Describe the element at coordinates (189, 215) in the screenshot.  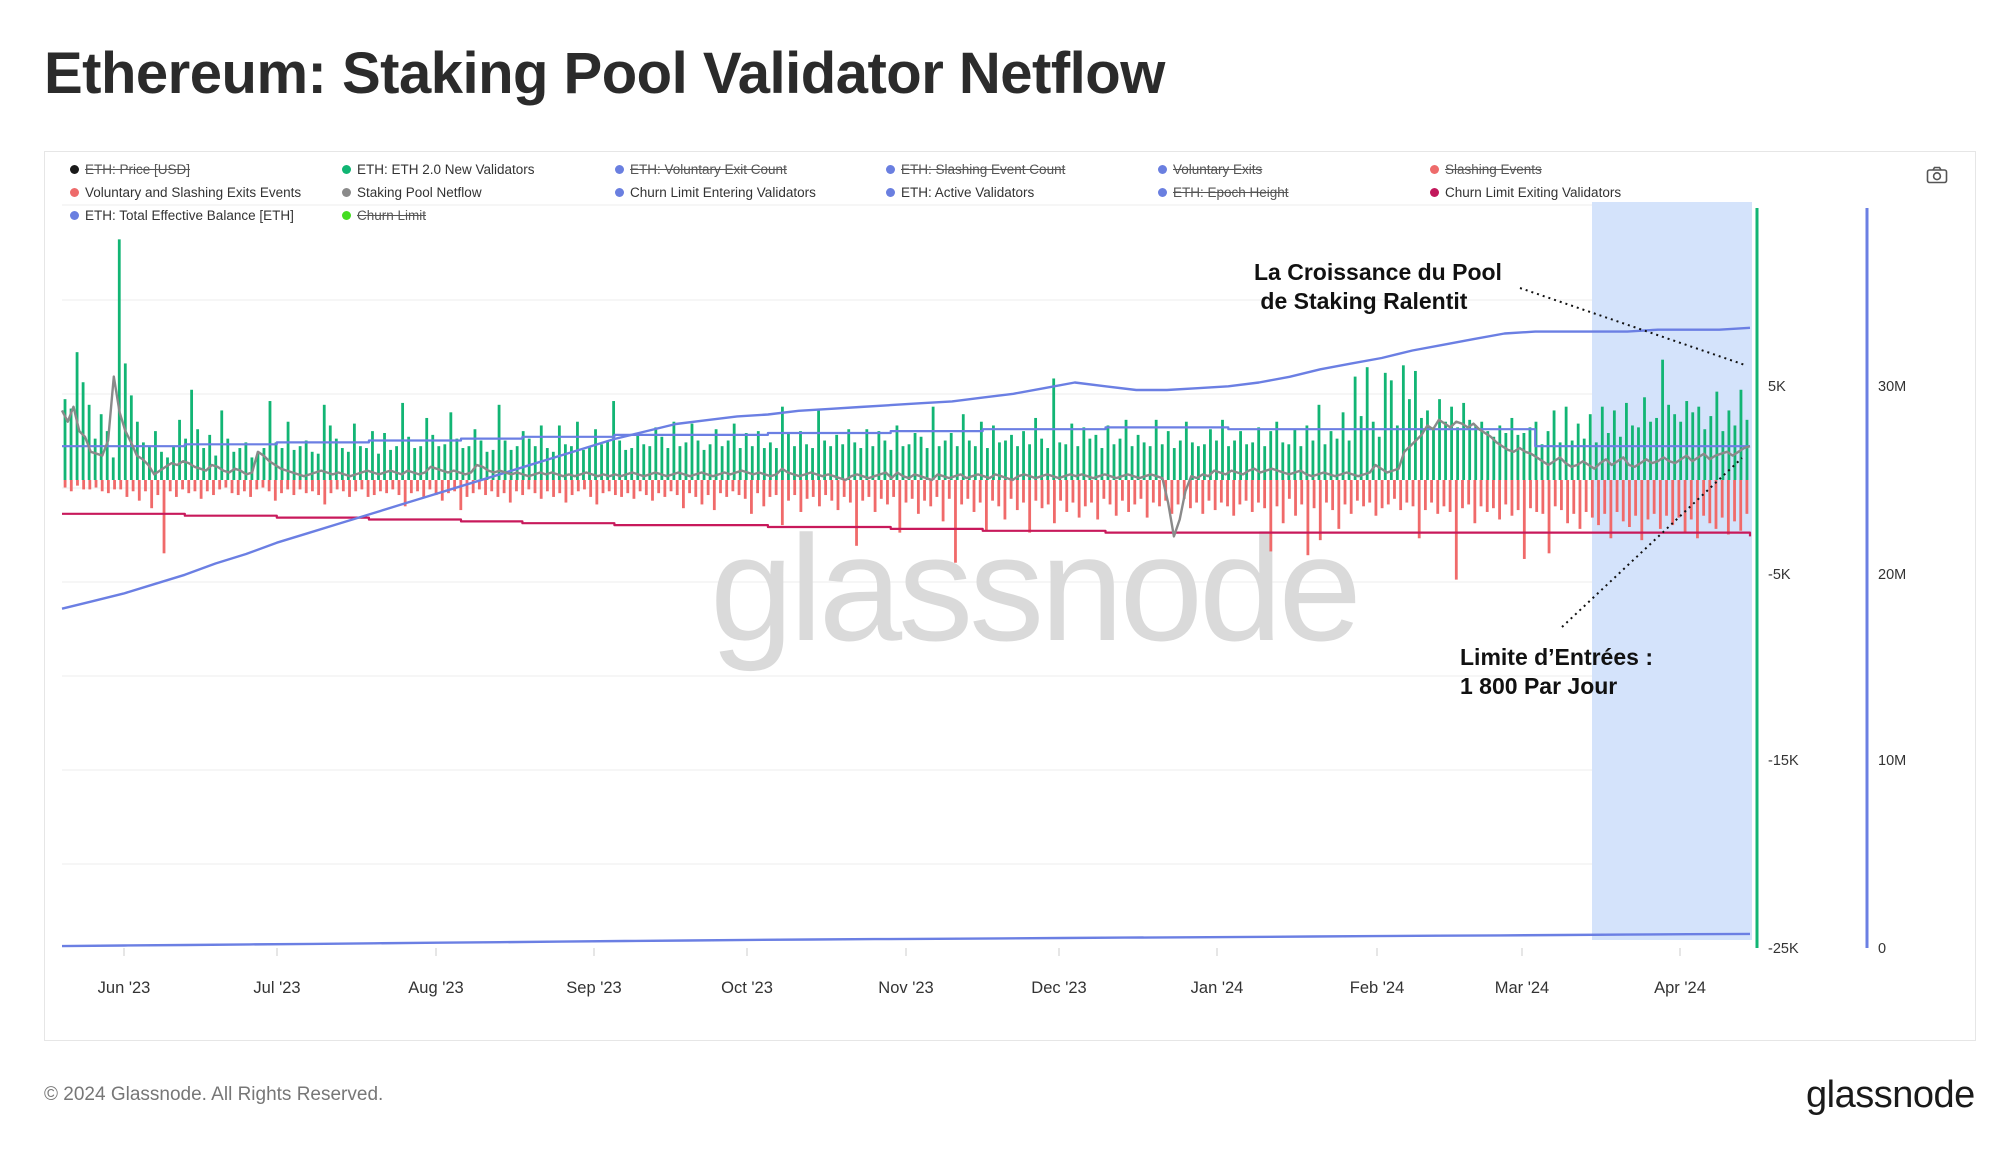
I see `legend-label: ETH: Total Effective Balance [ETH]` at that location.